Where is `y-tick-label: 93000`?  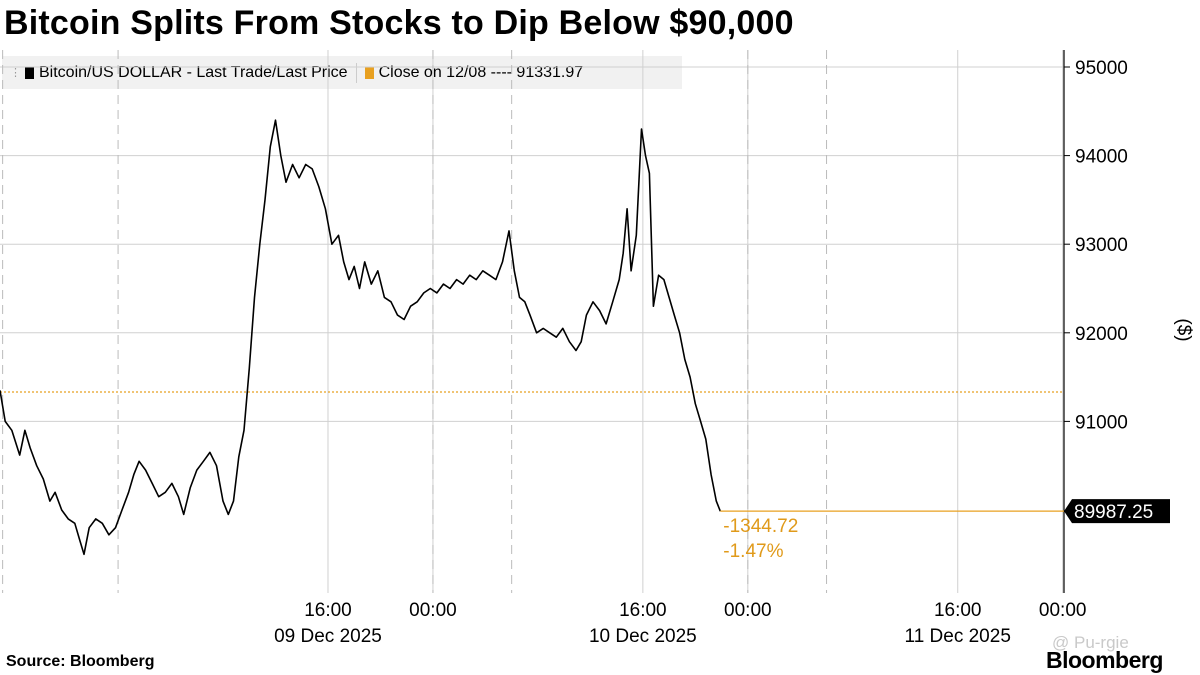 y-tick-label: 93000 is located at coordinates (1101, 245).